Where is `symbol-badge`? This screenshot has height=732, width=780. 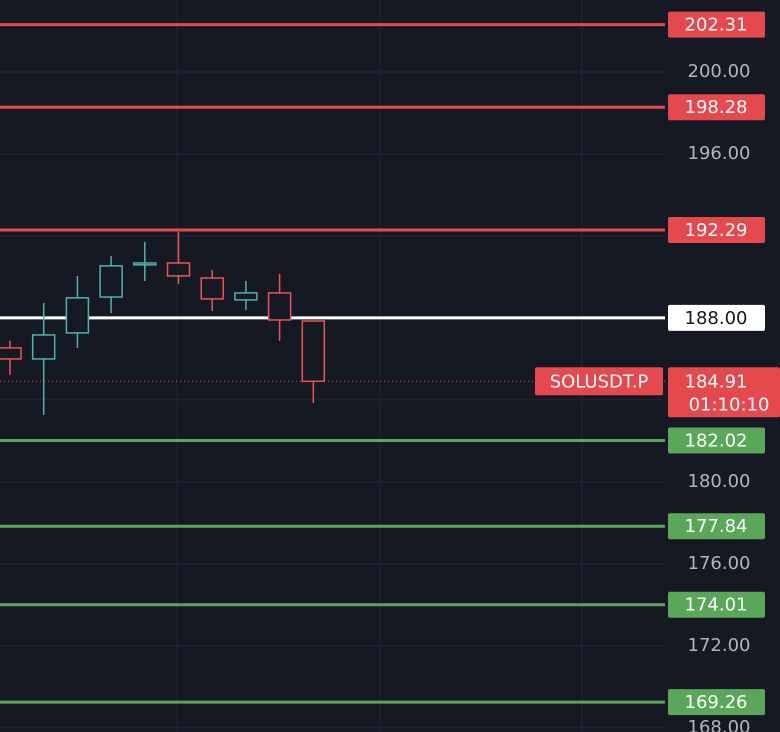
symbol-badge is located at coordinates (599, 381).